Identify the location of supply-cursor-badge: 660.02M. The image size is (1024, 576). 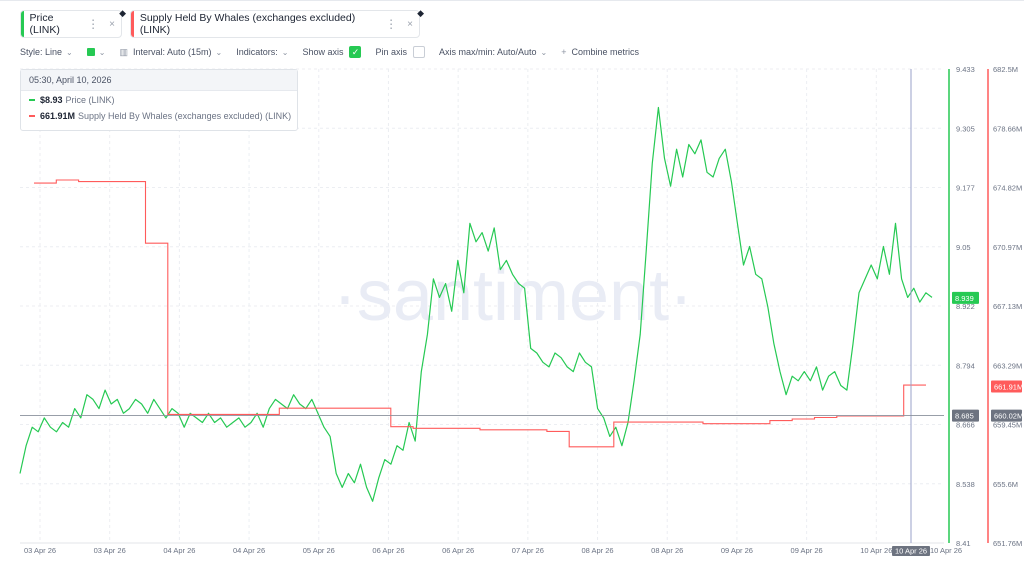
(1008, 416).